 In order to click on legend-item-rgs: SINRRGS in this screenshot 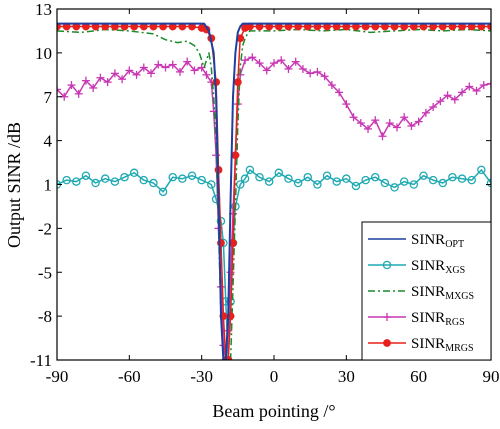, I will do `click(416, 319)`.